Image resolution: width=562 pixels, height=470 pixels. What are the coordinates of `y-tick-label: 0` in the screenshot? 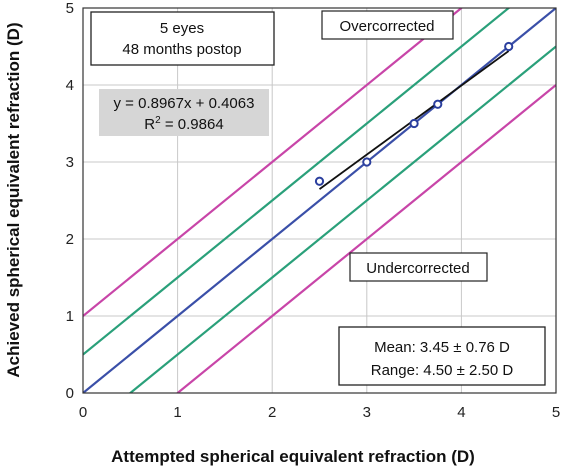 It's located at (70, 393).